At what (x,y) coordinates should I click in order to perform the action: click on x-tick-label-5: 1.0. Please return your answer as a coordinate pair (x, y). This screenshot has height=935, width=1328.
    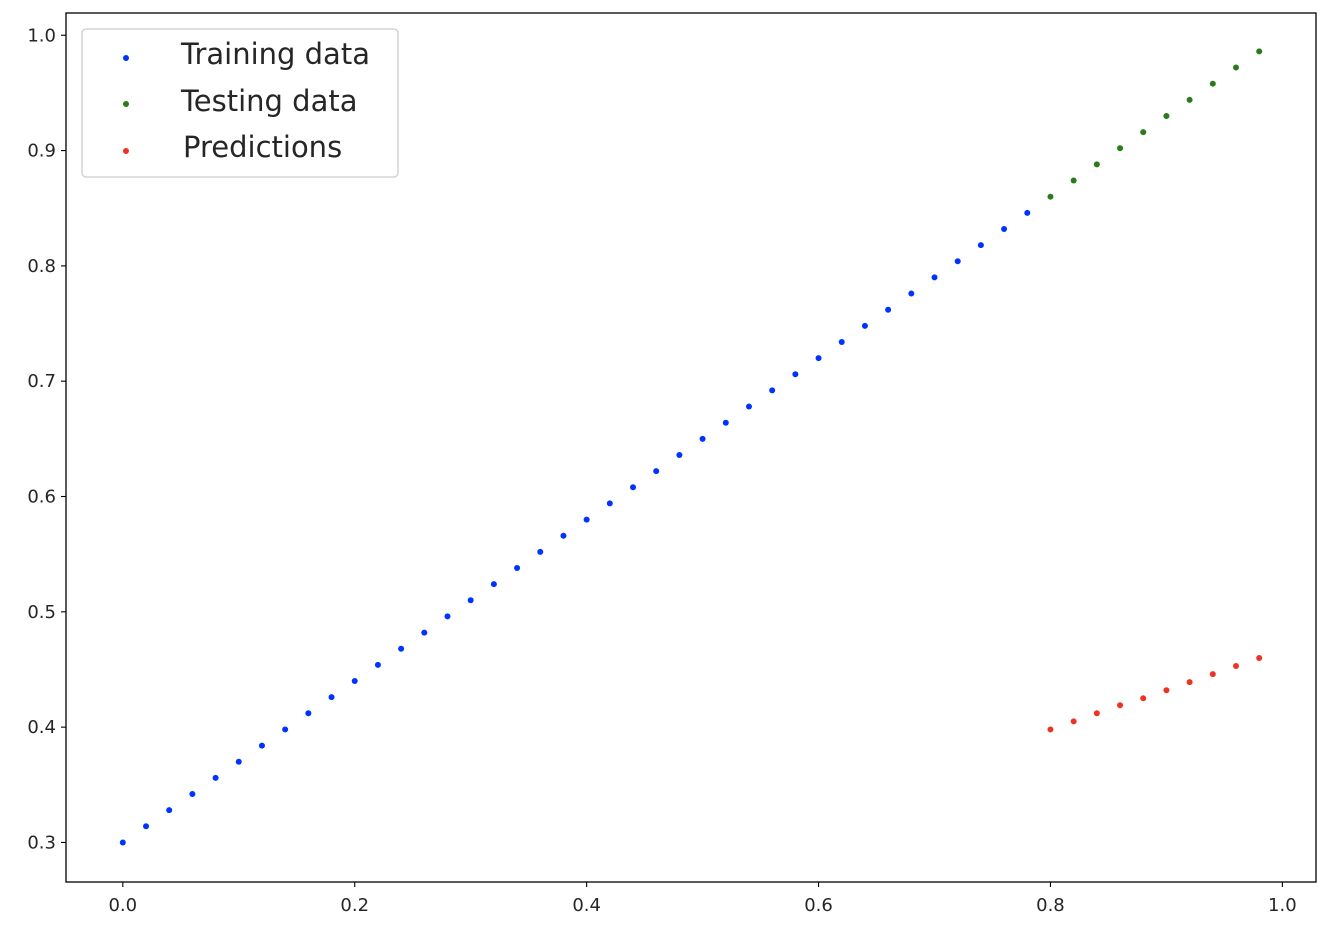
    Looking at the image, I should click on (1282, 905).